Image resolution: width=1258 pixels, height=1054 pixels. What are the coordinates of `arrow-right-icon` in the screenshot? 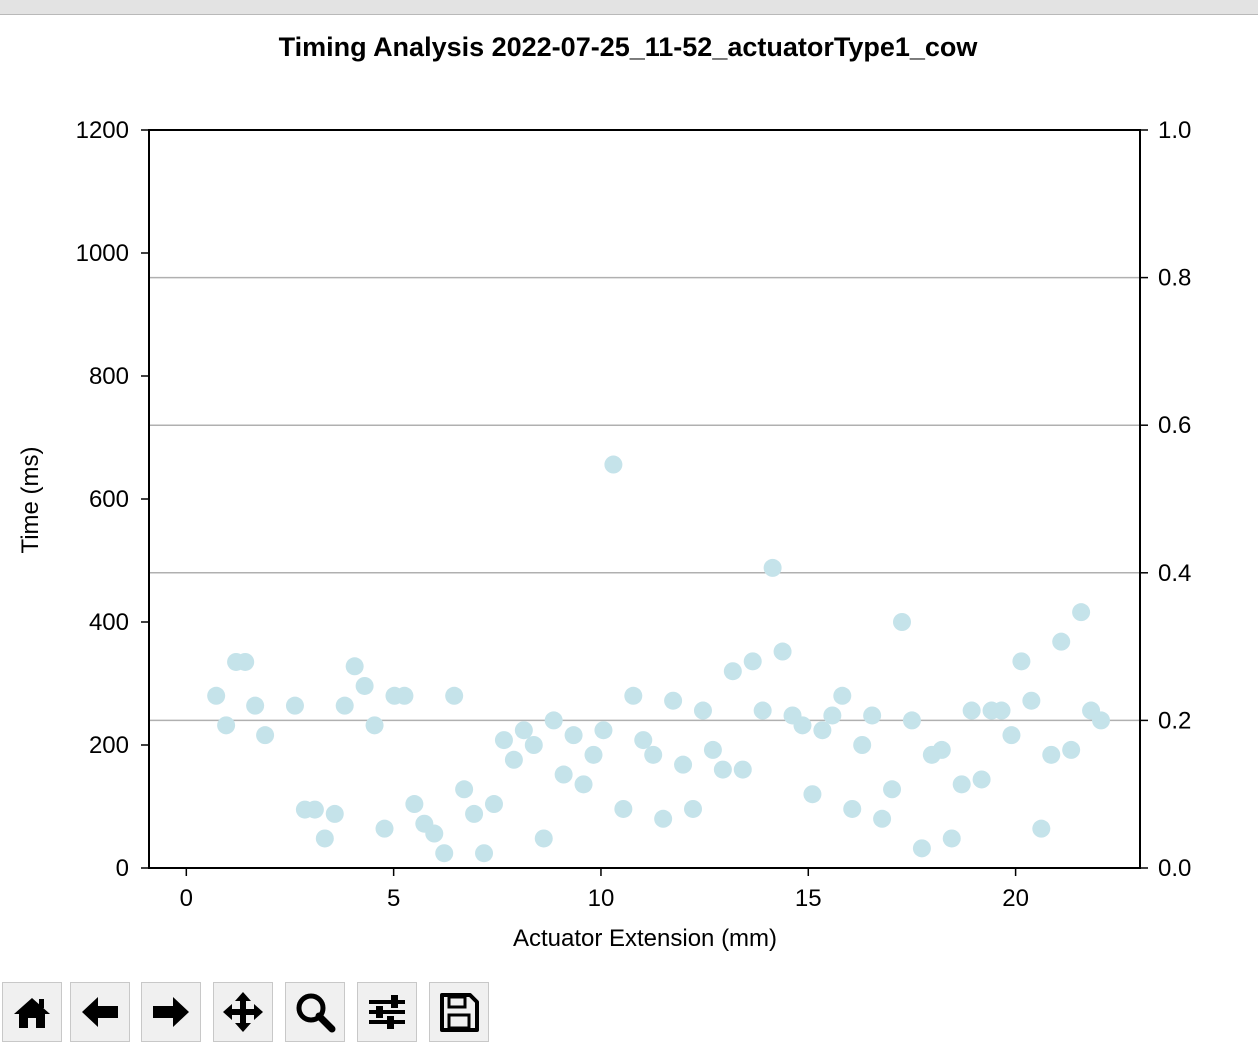 It's located at (171, 1012).